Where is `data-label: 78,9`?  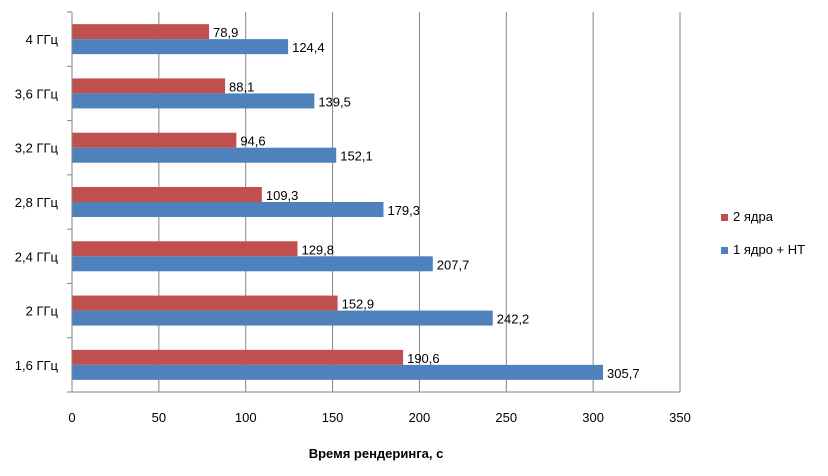 data-label: 78,9 is located at coordinates (225, 32).